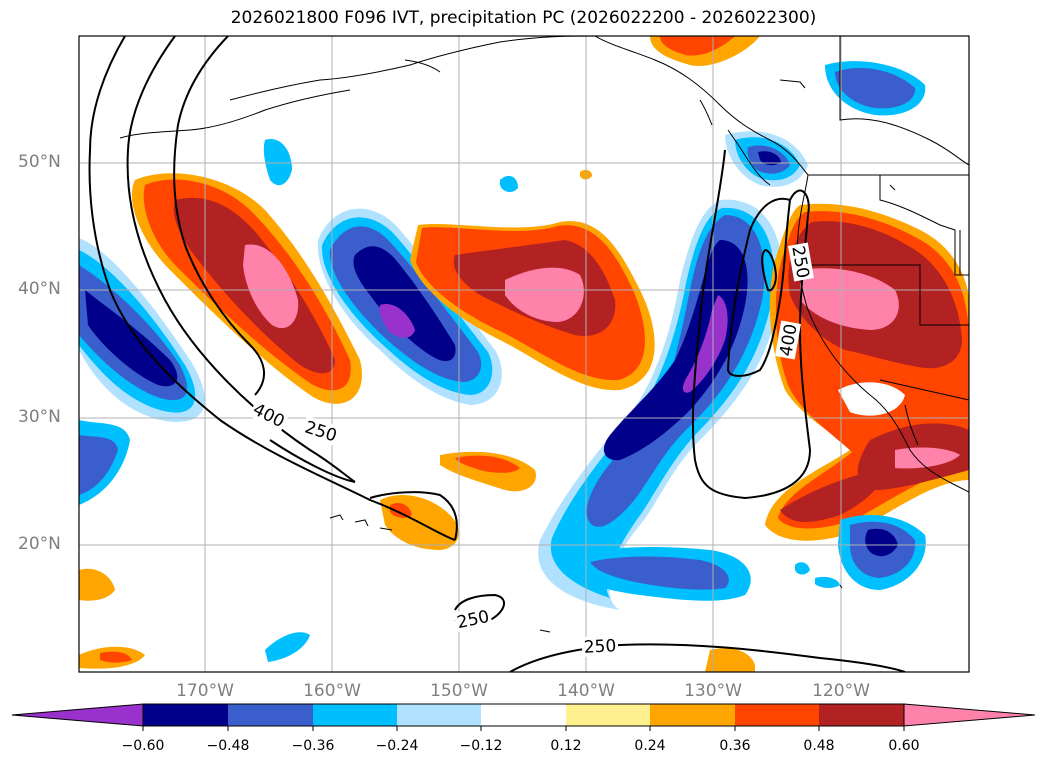 Image resolution: width=1047 pixels, height=765 pixels. I want to click on colorbar-extend-low, so click(77, 715).